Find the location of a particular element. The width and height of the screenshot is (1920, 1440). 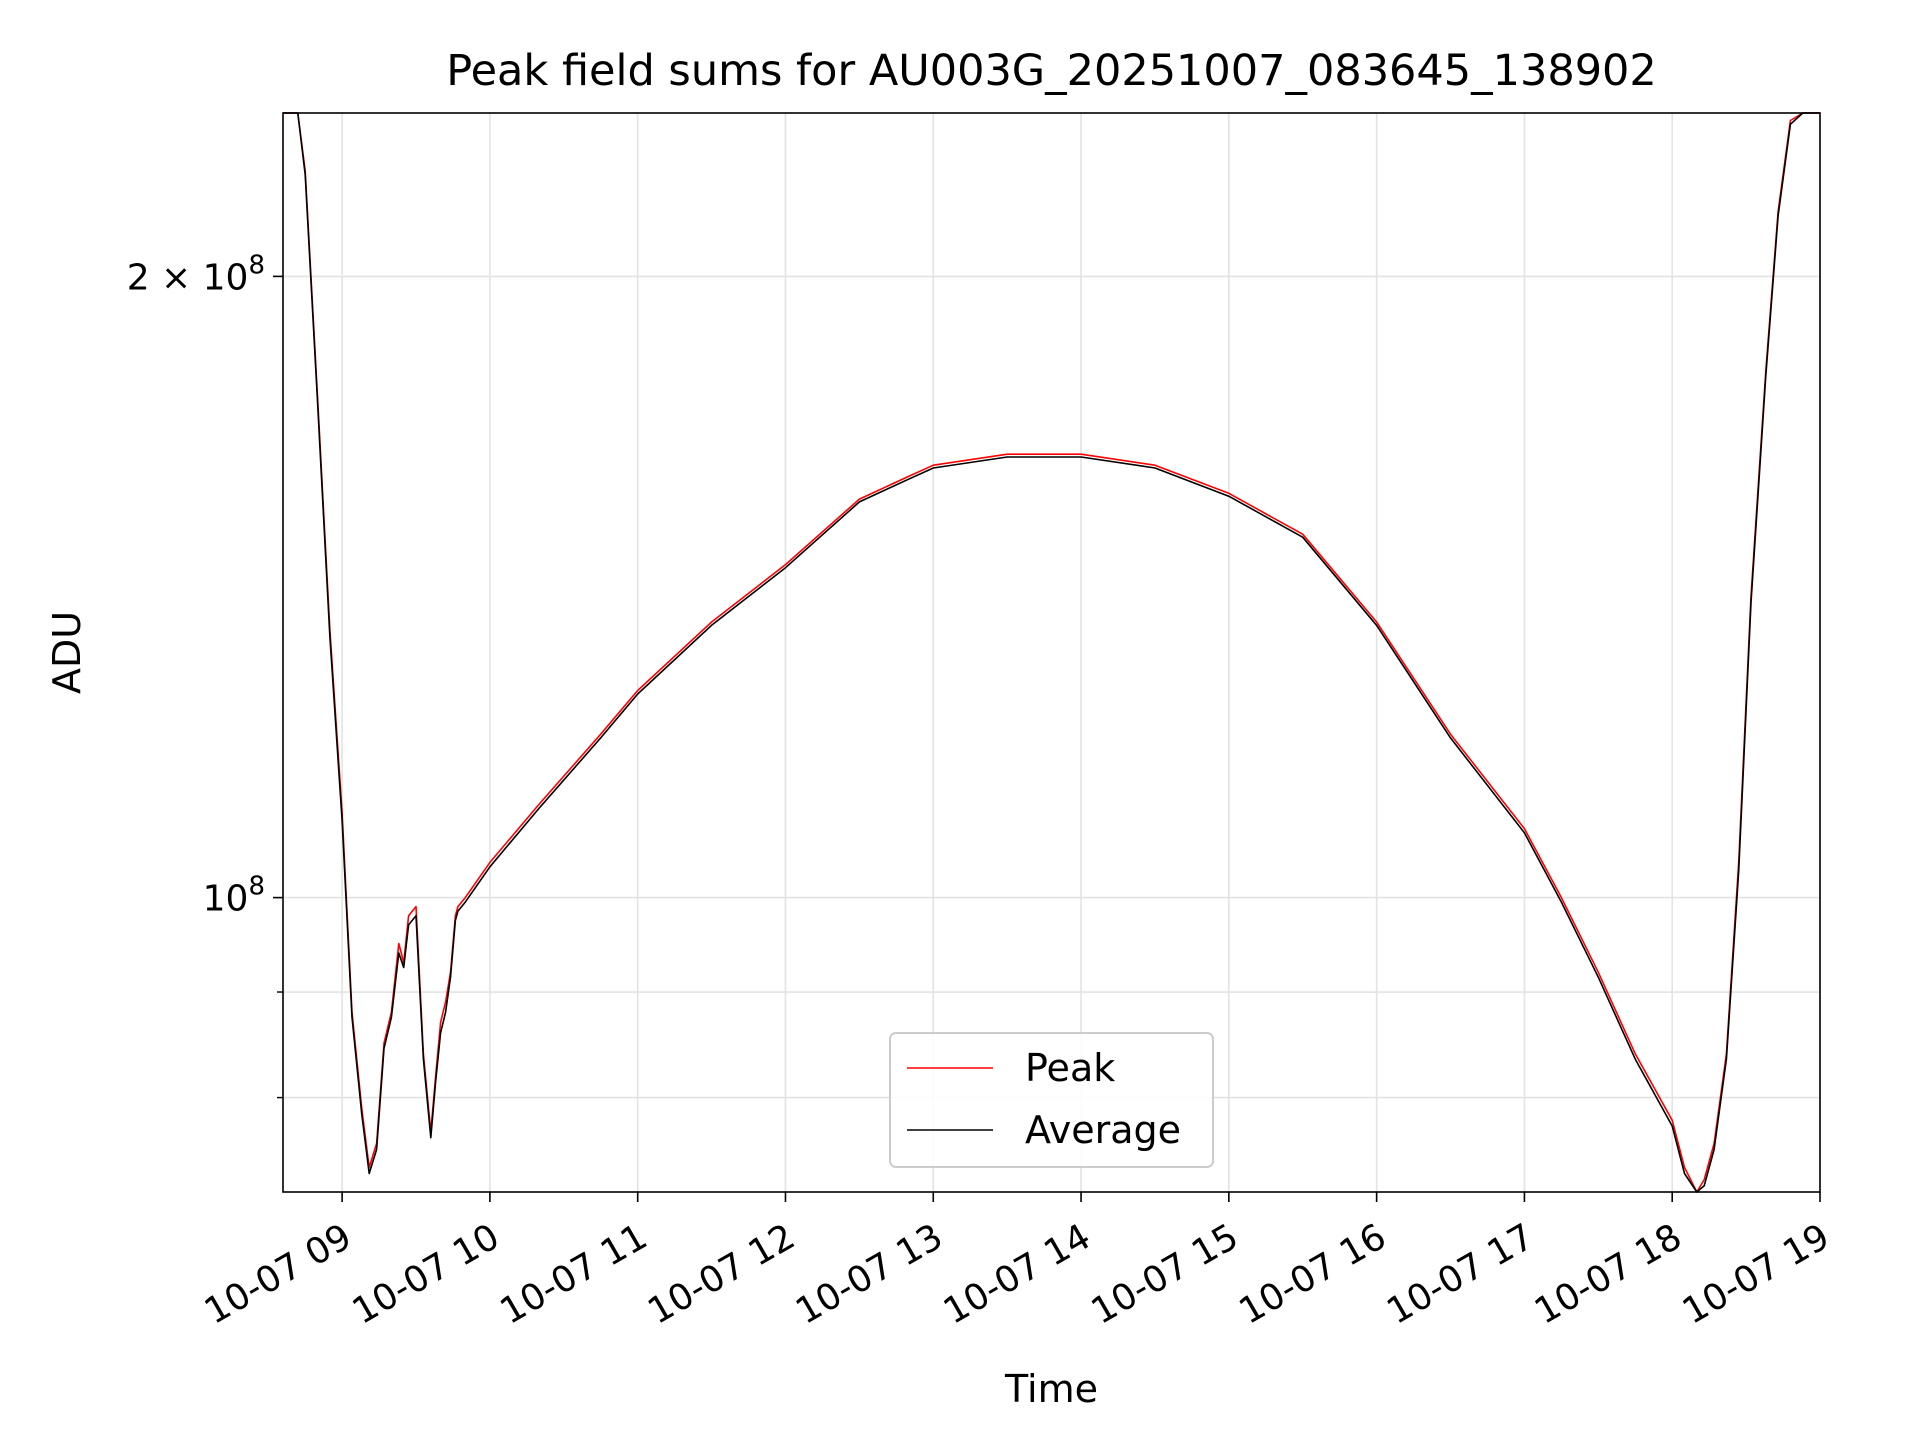

legend-box is located at coordinates (1051, 1100).